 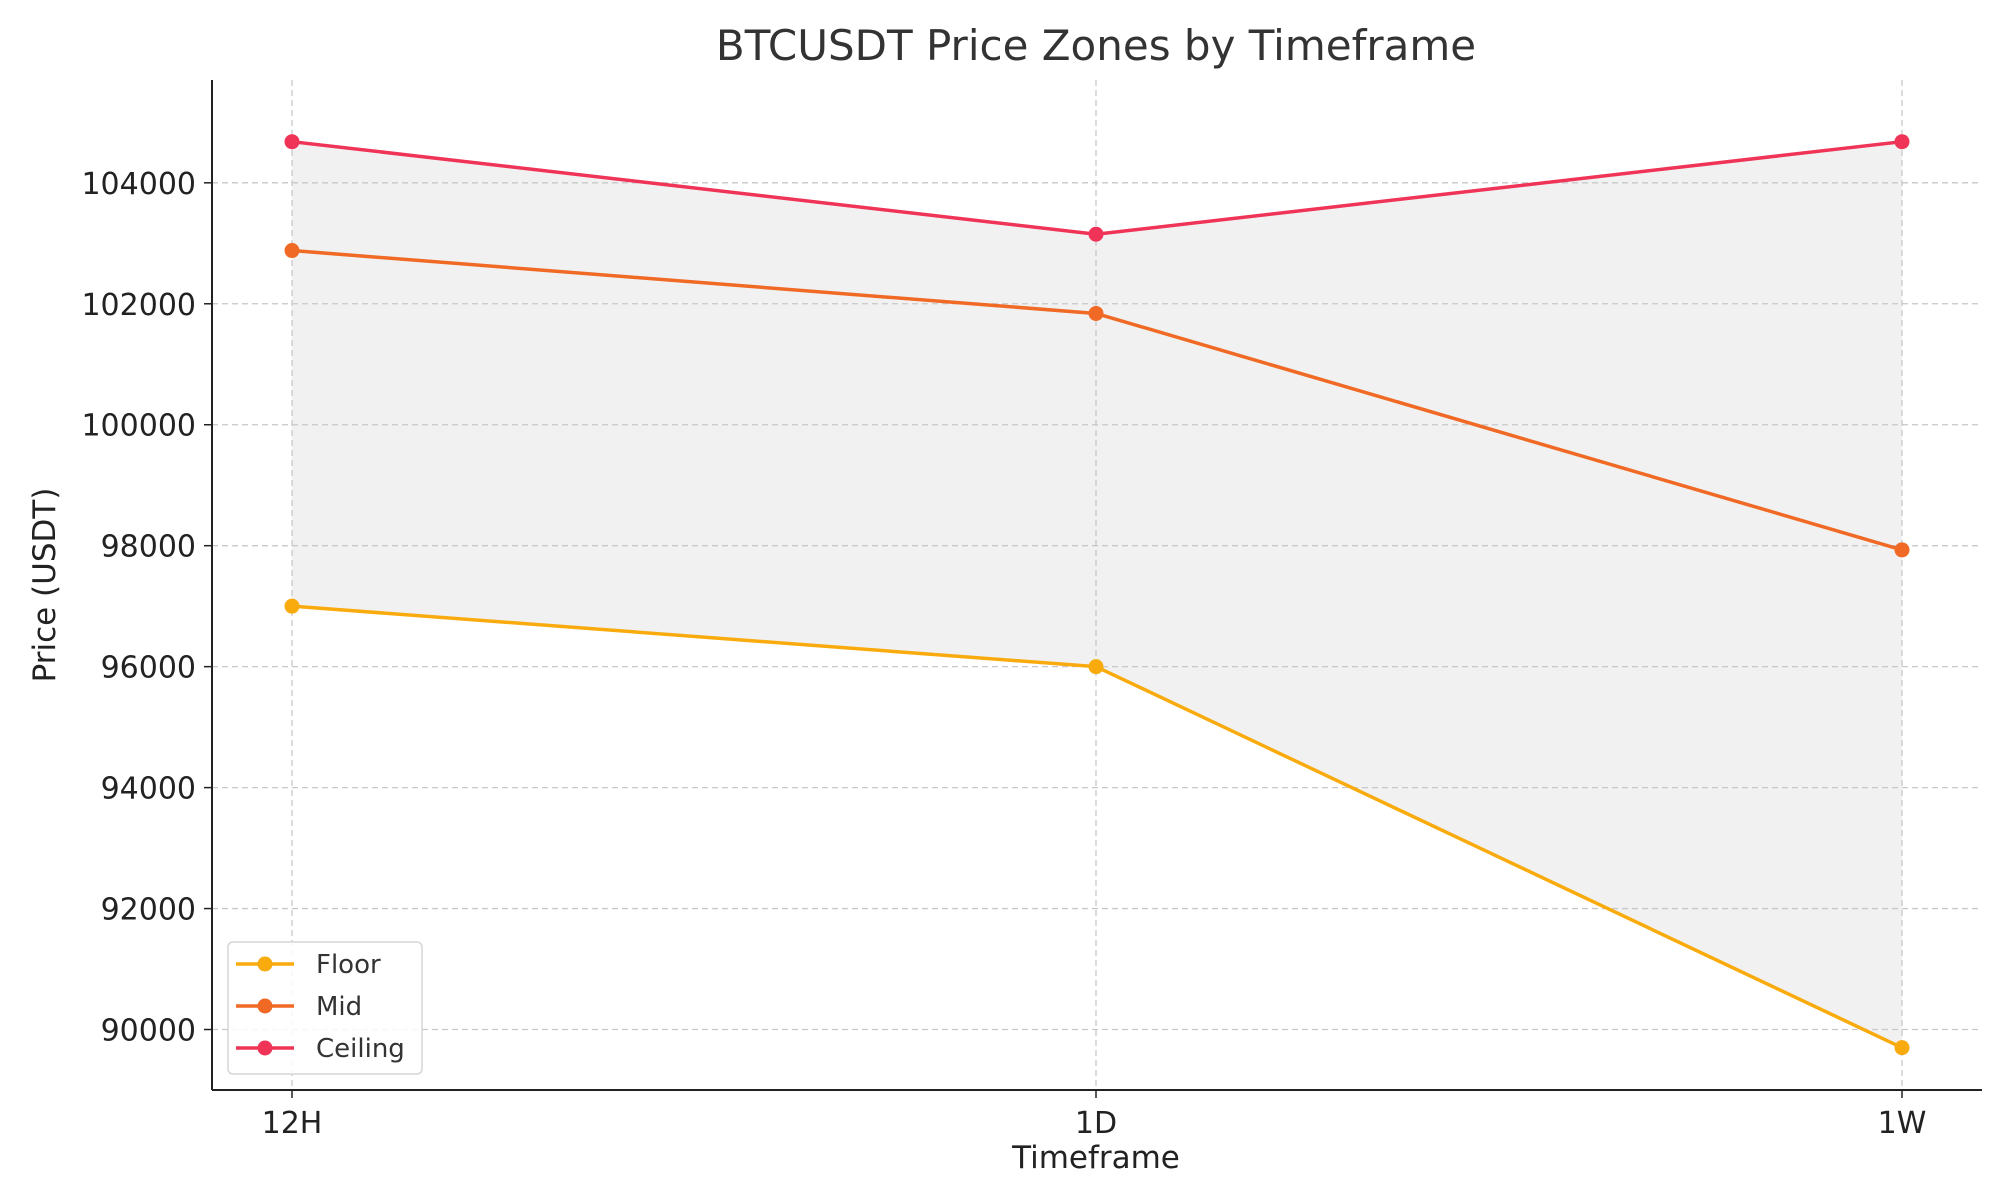 What do you see at coordinates (148, 668) in the screenshot?
I see `y-tick-label: 96000` at bounding box center [148, 668].